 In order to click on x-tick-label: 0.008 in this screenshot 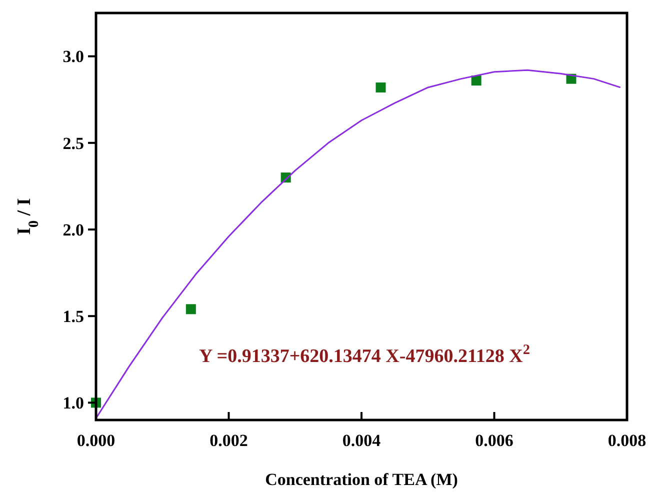, I will do `click(627, 440)`.